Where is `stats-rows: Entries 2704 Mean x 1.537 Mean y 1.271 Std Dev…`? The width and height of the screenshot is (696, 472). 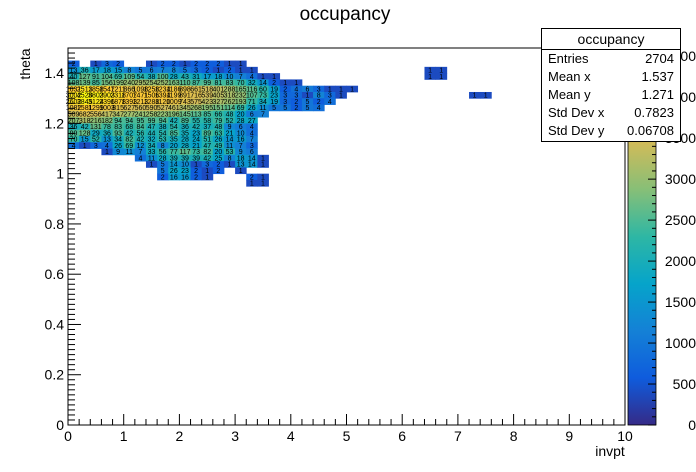
stats-rows: Entries 2704 Mean x 1.537 Mean y 1.271 Std Dev… is located at coordinates (611, 95).